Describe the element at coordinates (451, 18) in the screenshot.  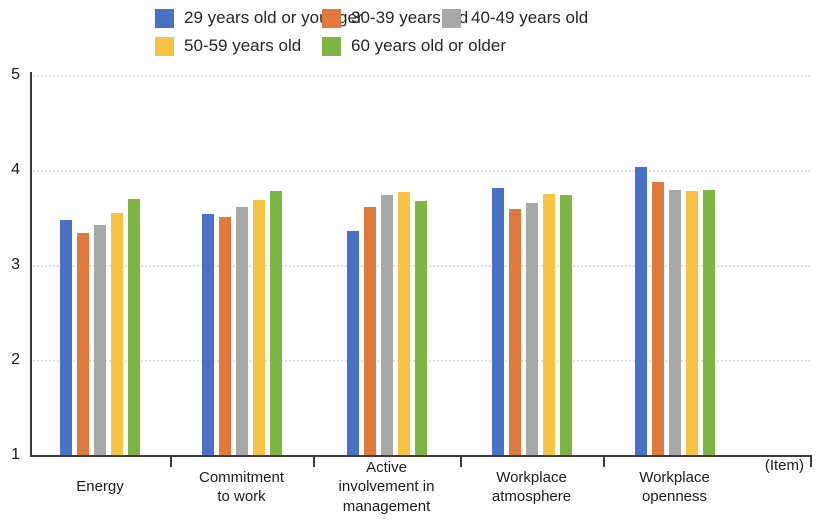
I see `legend-swatch-gray` at that location.